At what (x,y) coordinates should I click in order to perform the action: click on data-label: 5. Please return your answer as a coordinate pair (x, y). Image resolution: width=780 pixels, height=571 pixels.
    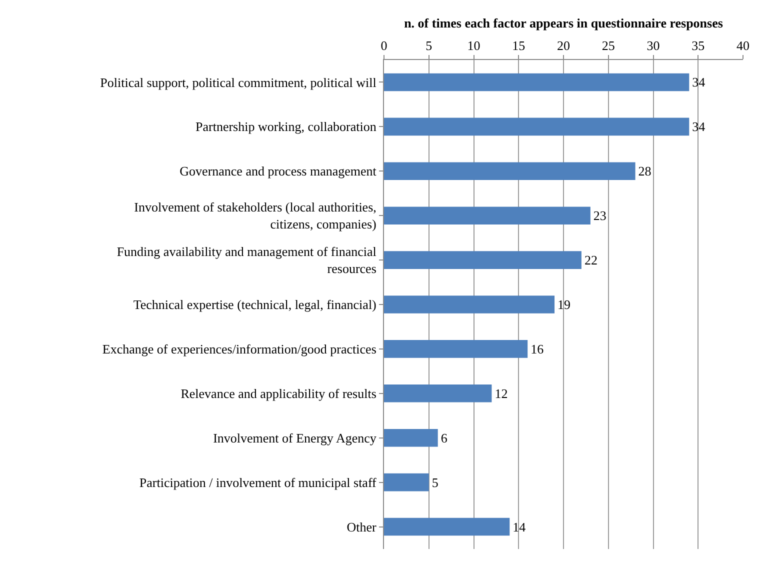
    Looking at the image, I should click on (435, 482).